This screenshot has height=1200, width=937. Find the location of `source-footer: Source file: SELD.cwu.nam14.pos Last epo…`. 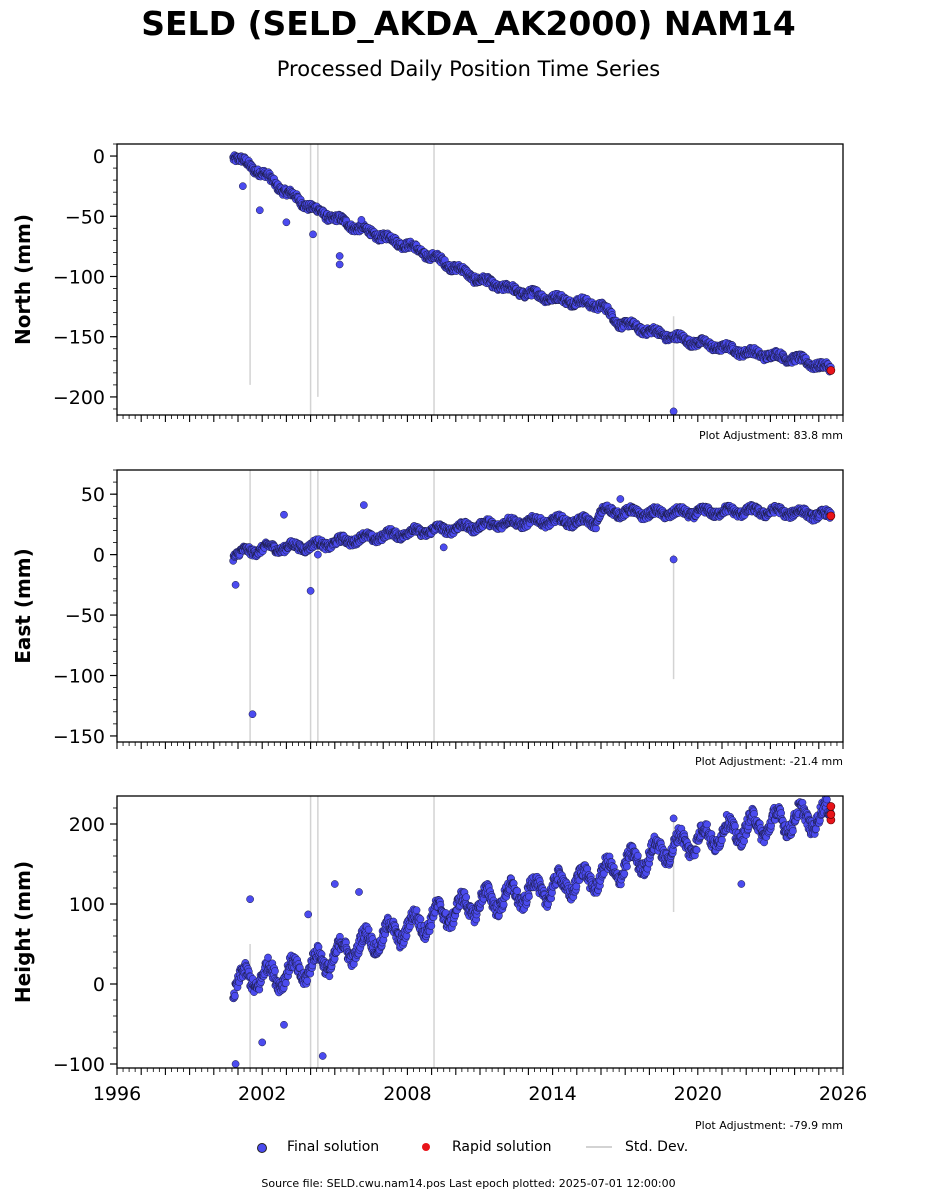

source-footer: Source file: SELD.cwu.nam14.pos Last epo… is located at coordinates (468, 1183).